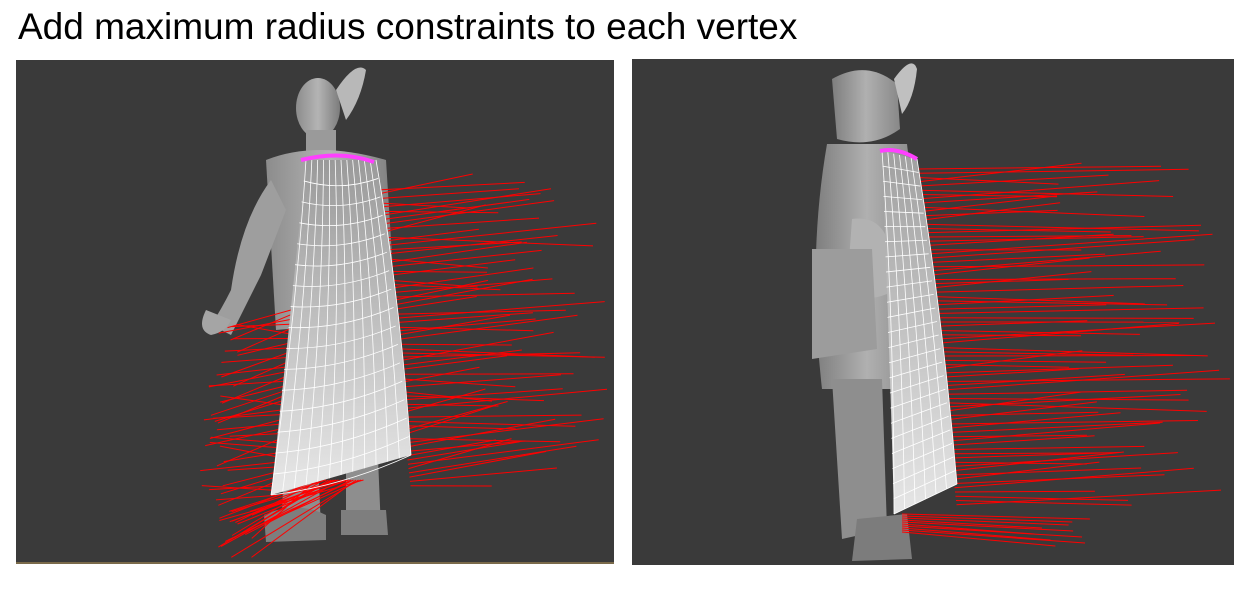 The height and width of the screenshot is (590, 1260). I want to click on pinned-vertices, so click(899, 154).